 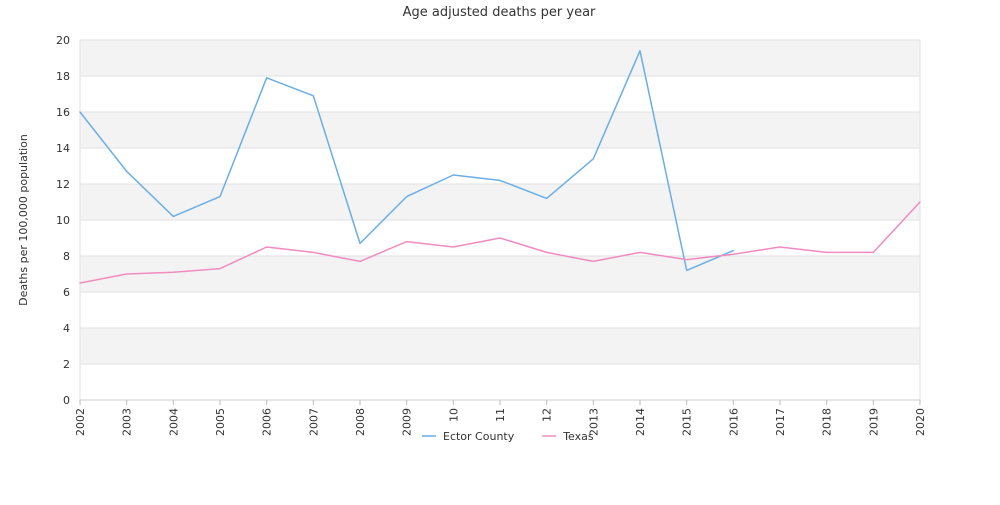 What do you see at coordinates (360, 422) in the screenshot?
I see `x-tick-label: 2008` at bounding box center [360, 422].